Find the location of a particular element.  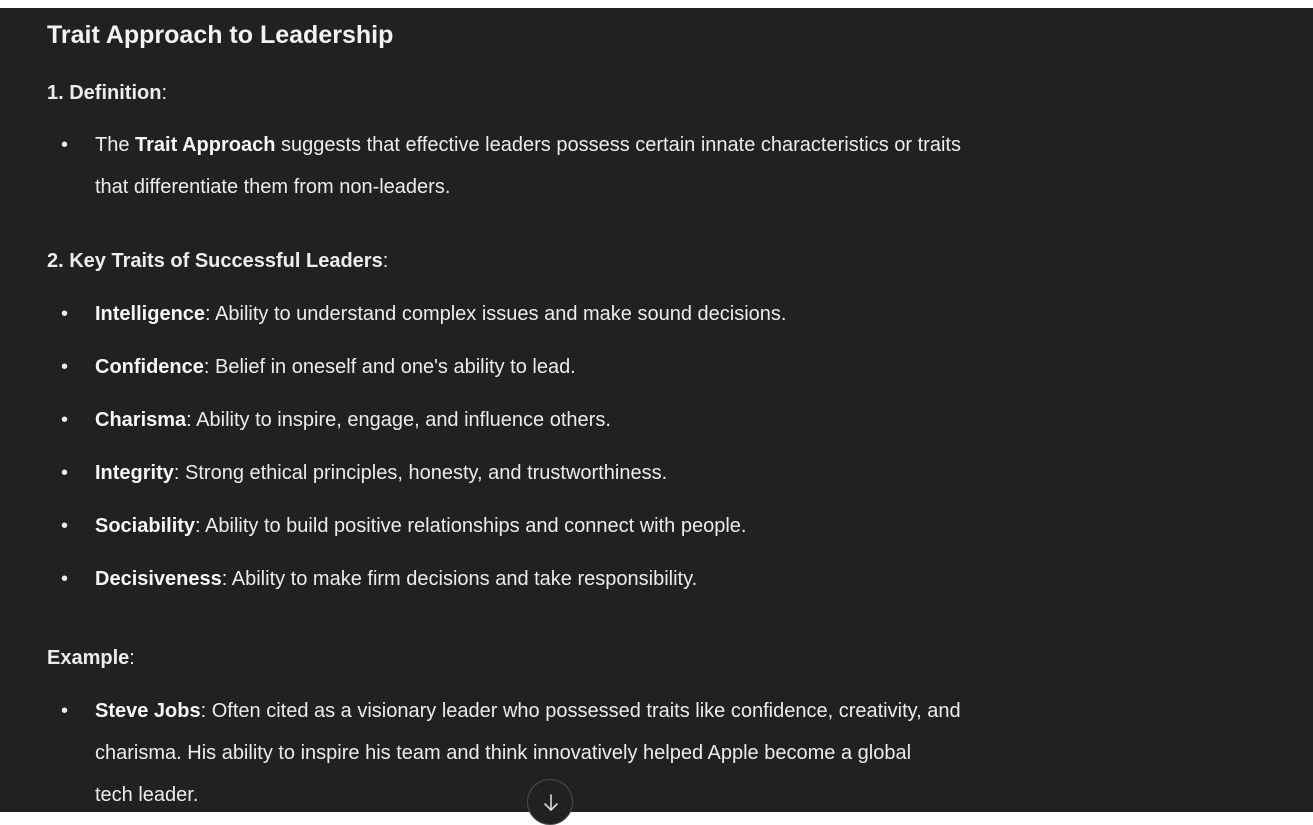

trait-term: Sociability is located at coordinates (145, 526).